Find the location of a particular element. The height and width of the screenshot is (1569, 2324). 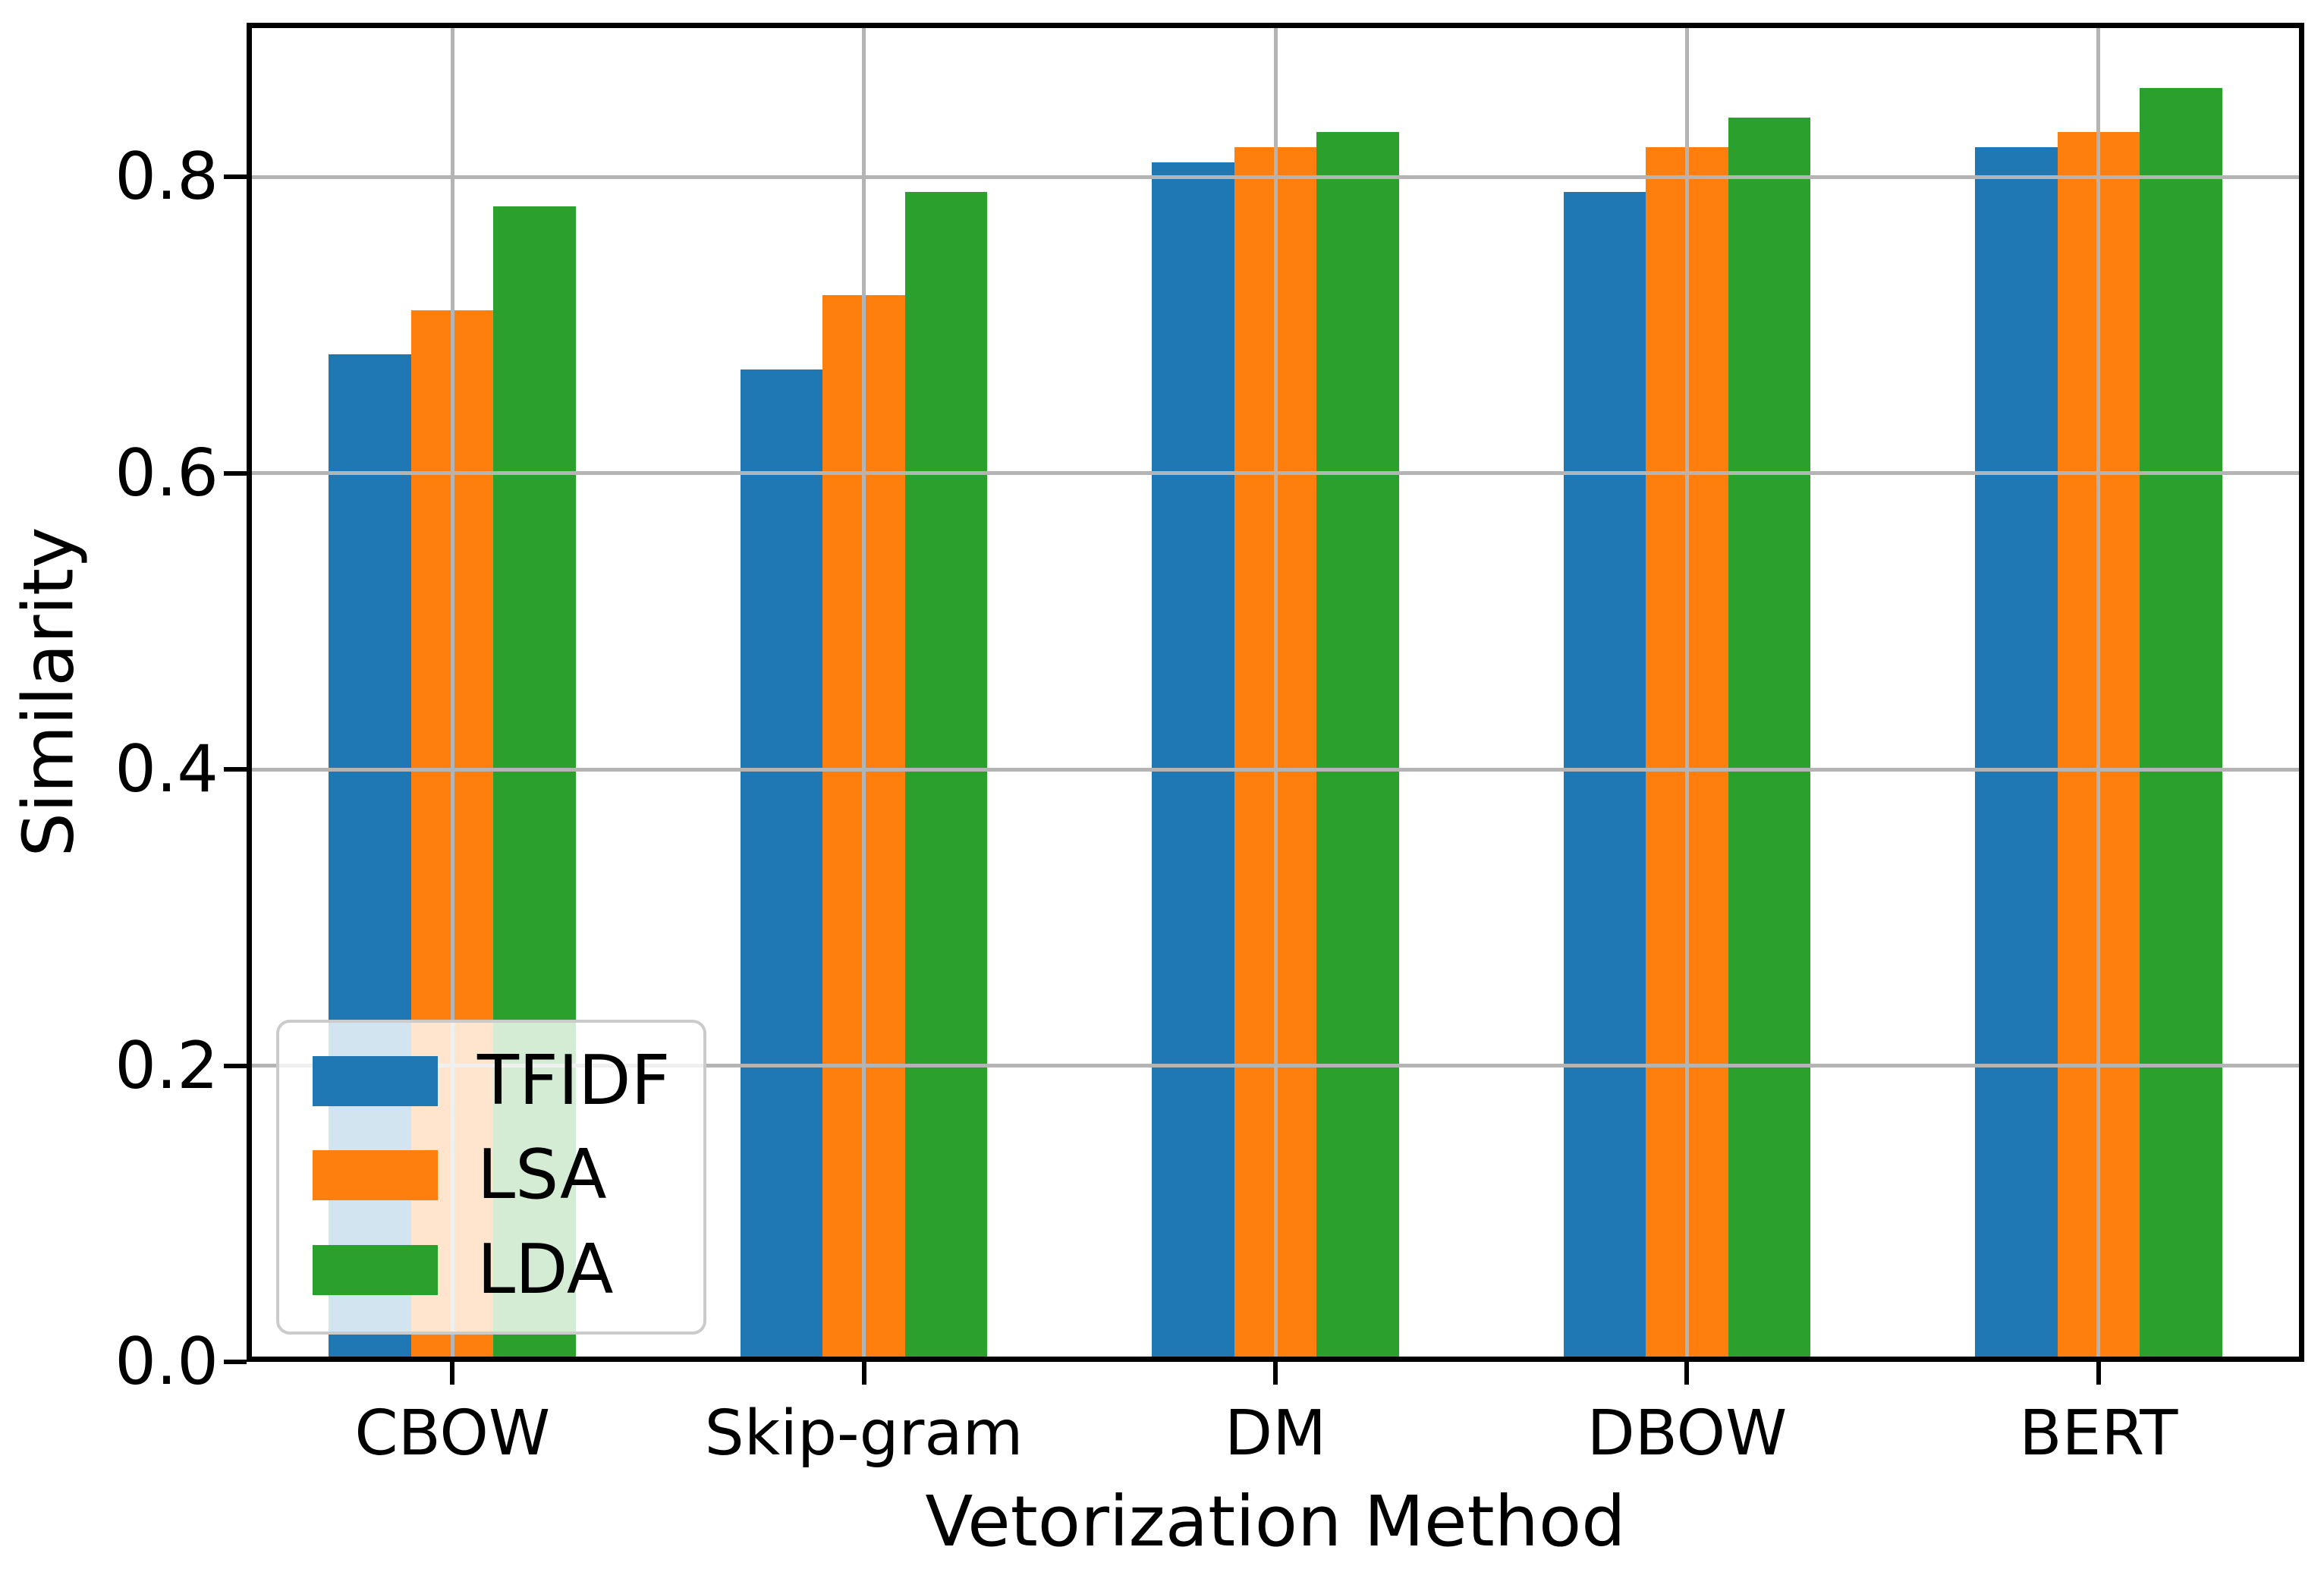

bar-lda-bert is located at coordinates (2181, 725).